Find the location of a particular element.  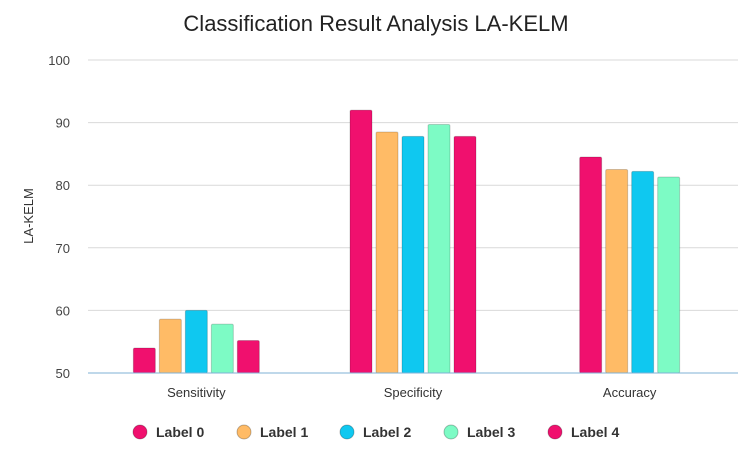

bar-label-3-accuracy is located at coordinates (669, 275).